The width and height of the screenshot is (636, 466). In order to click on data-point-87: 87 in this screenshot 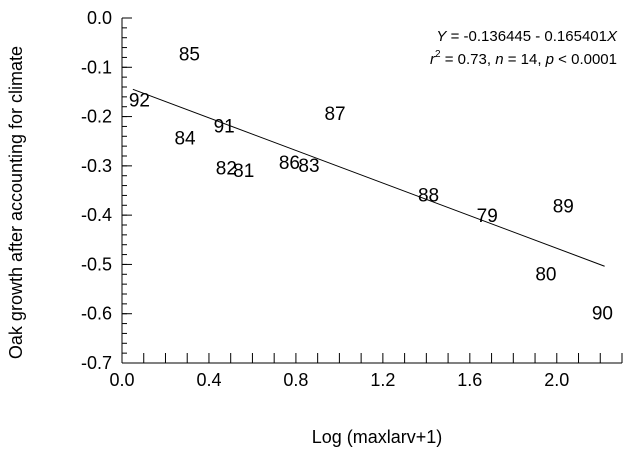, I will do `click(334, 114)`.